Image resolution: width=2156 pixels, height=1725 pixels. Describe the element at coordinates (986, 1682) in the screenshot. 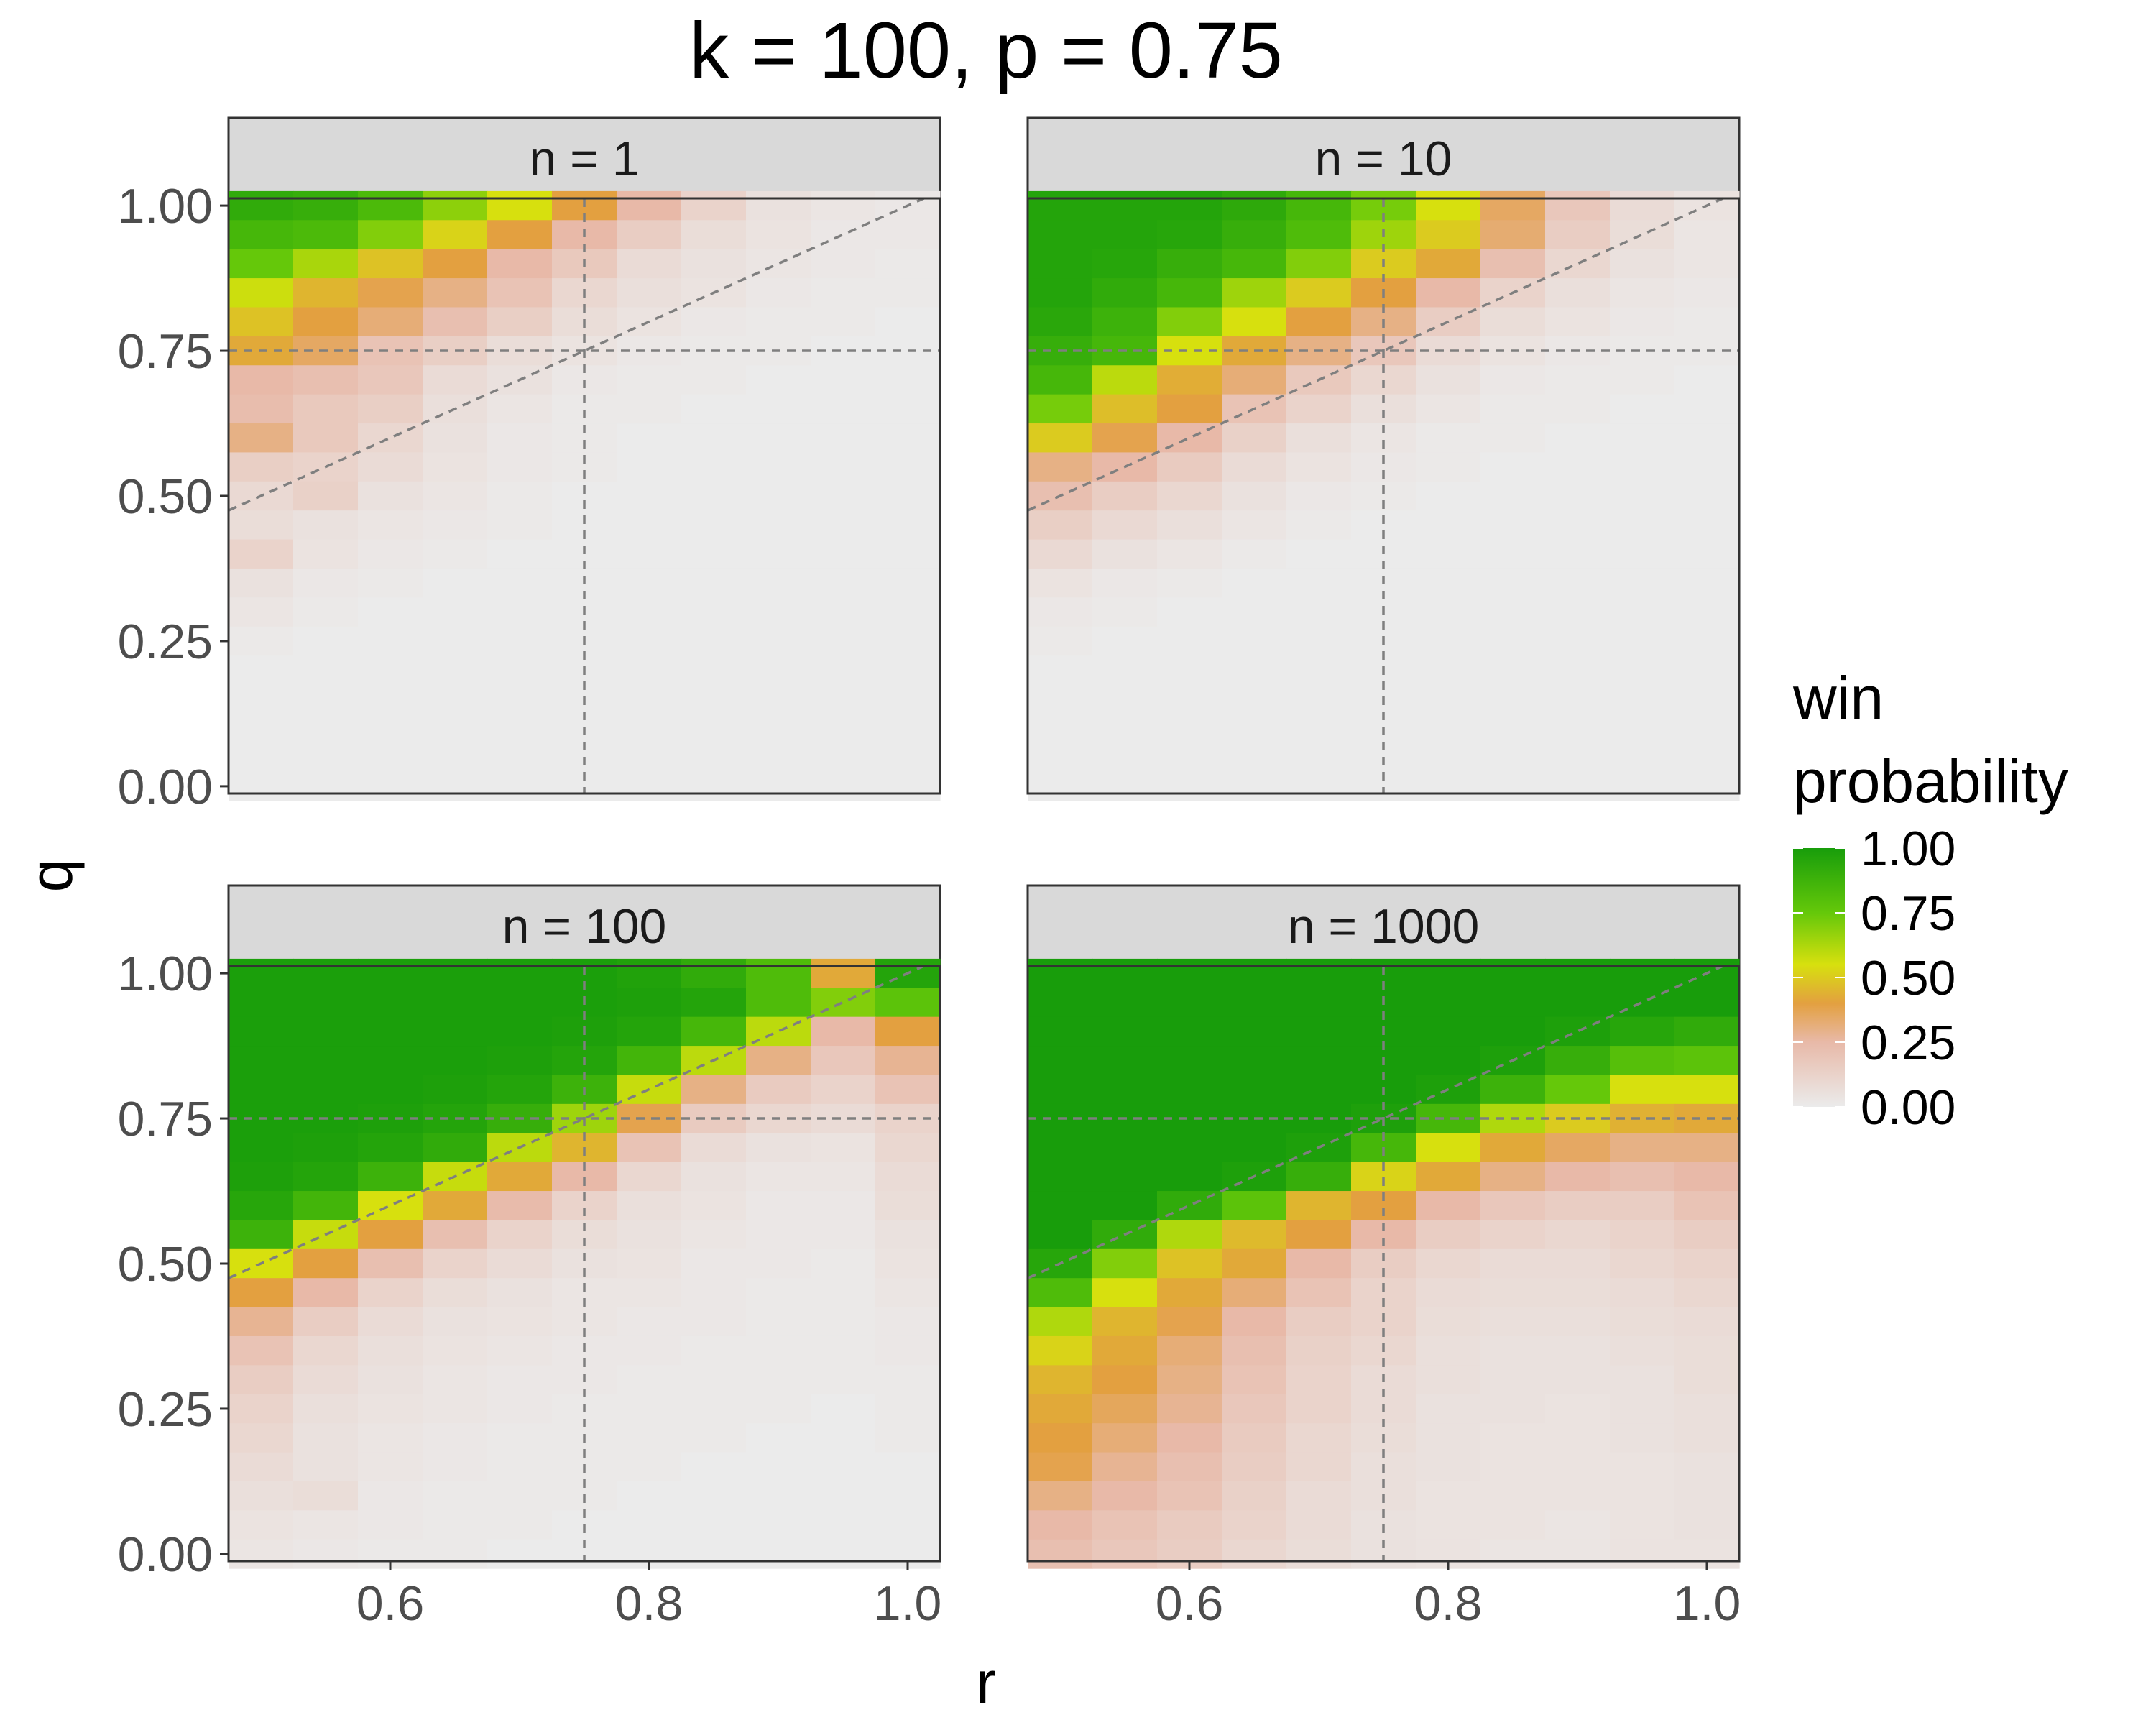

I see `x-axis-title: r` at that location.